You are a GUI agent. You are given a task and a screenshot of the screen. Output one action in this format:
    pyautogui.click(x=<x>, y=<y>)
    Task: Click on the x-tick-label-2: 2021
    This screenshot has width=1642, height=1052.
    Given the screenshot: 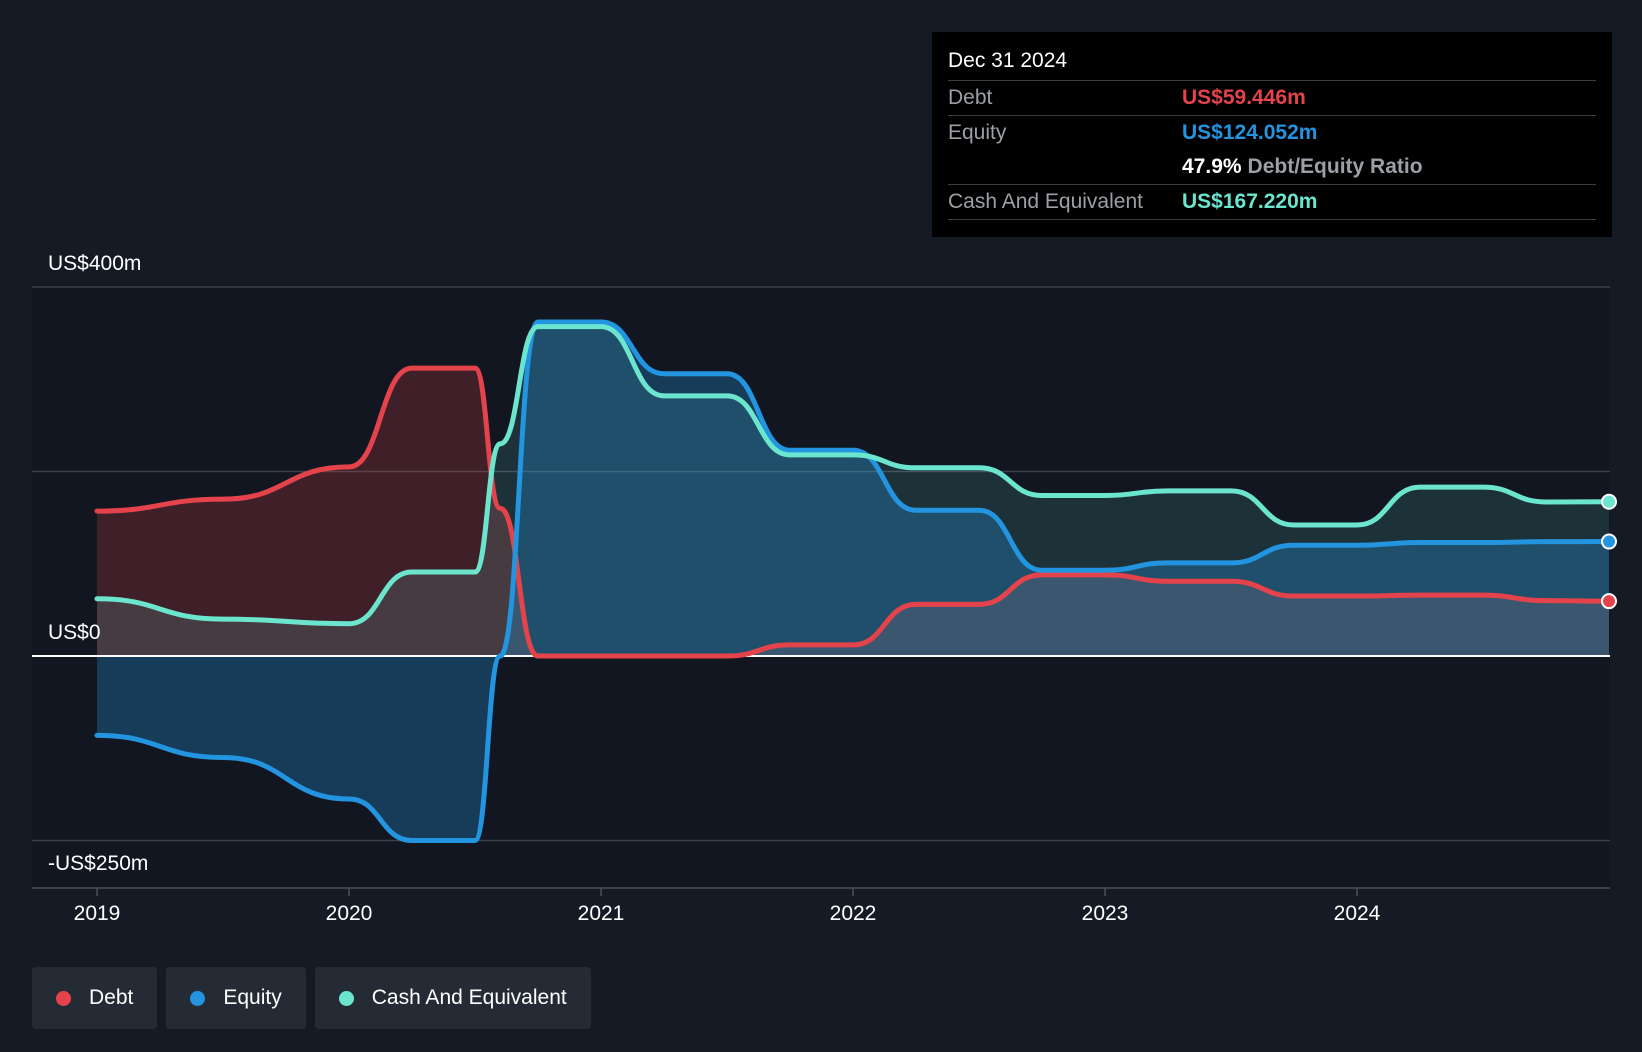 What is the action you would take?
    pyautogui.click(x=601, y=913)
    